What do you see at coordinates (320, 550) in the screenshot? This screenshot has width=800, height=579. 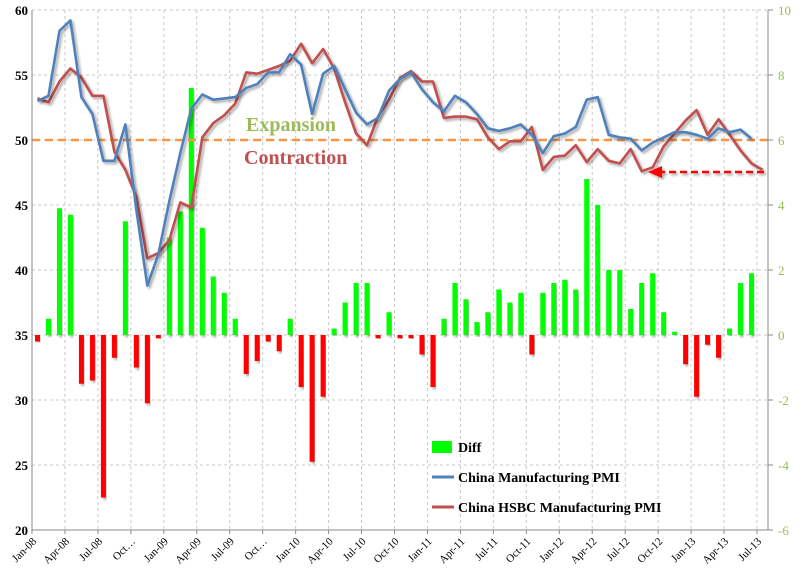 I see `x-tick-label: Apr-10` at bounding box center [320, 550].